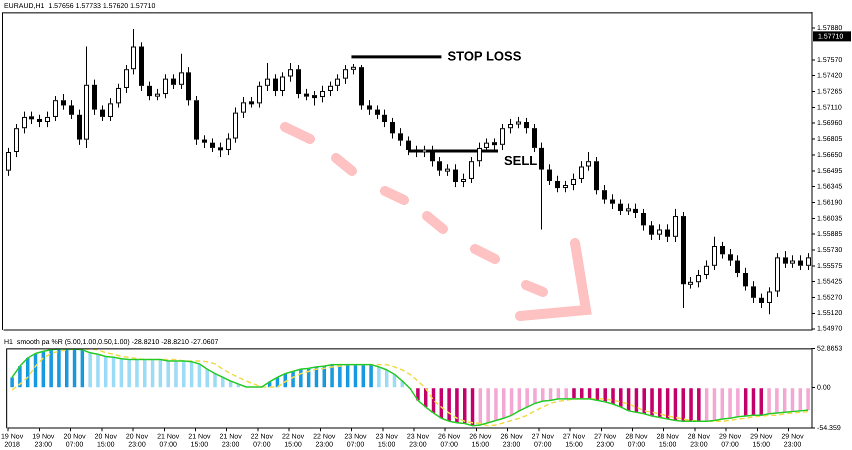 This screenshot has height=450, width=852. Describe the element at coordinates (521, 160) in the screenshot. I see `ref-line-label: SELL` at that location.